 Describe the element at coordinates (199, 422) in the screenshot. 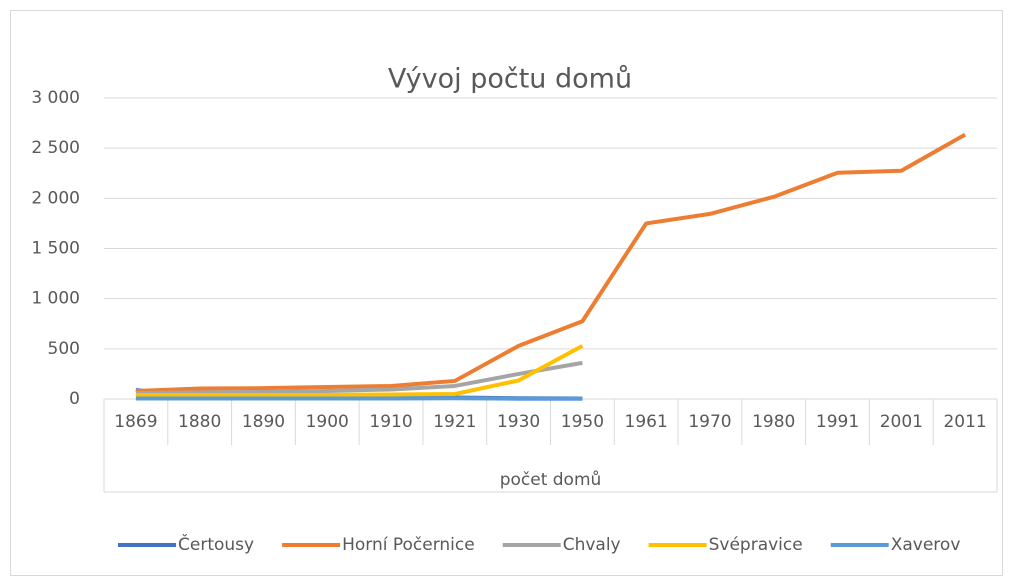

I see `x-tick-label: 1880` at that location.